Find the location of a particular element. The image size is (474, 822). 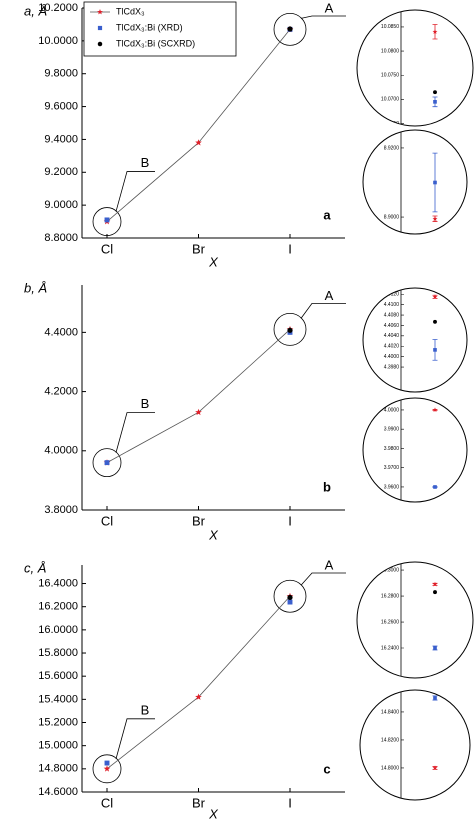

inset-tick-label: 4.4080 is located at coordinates (392, 315).